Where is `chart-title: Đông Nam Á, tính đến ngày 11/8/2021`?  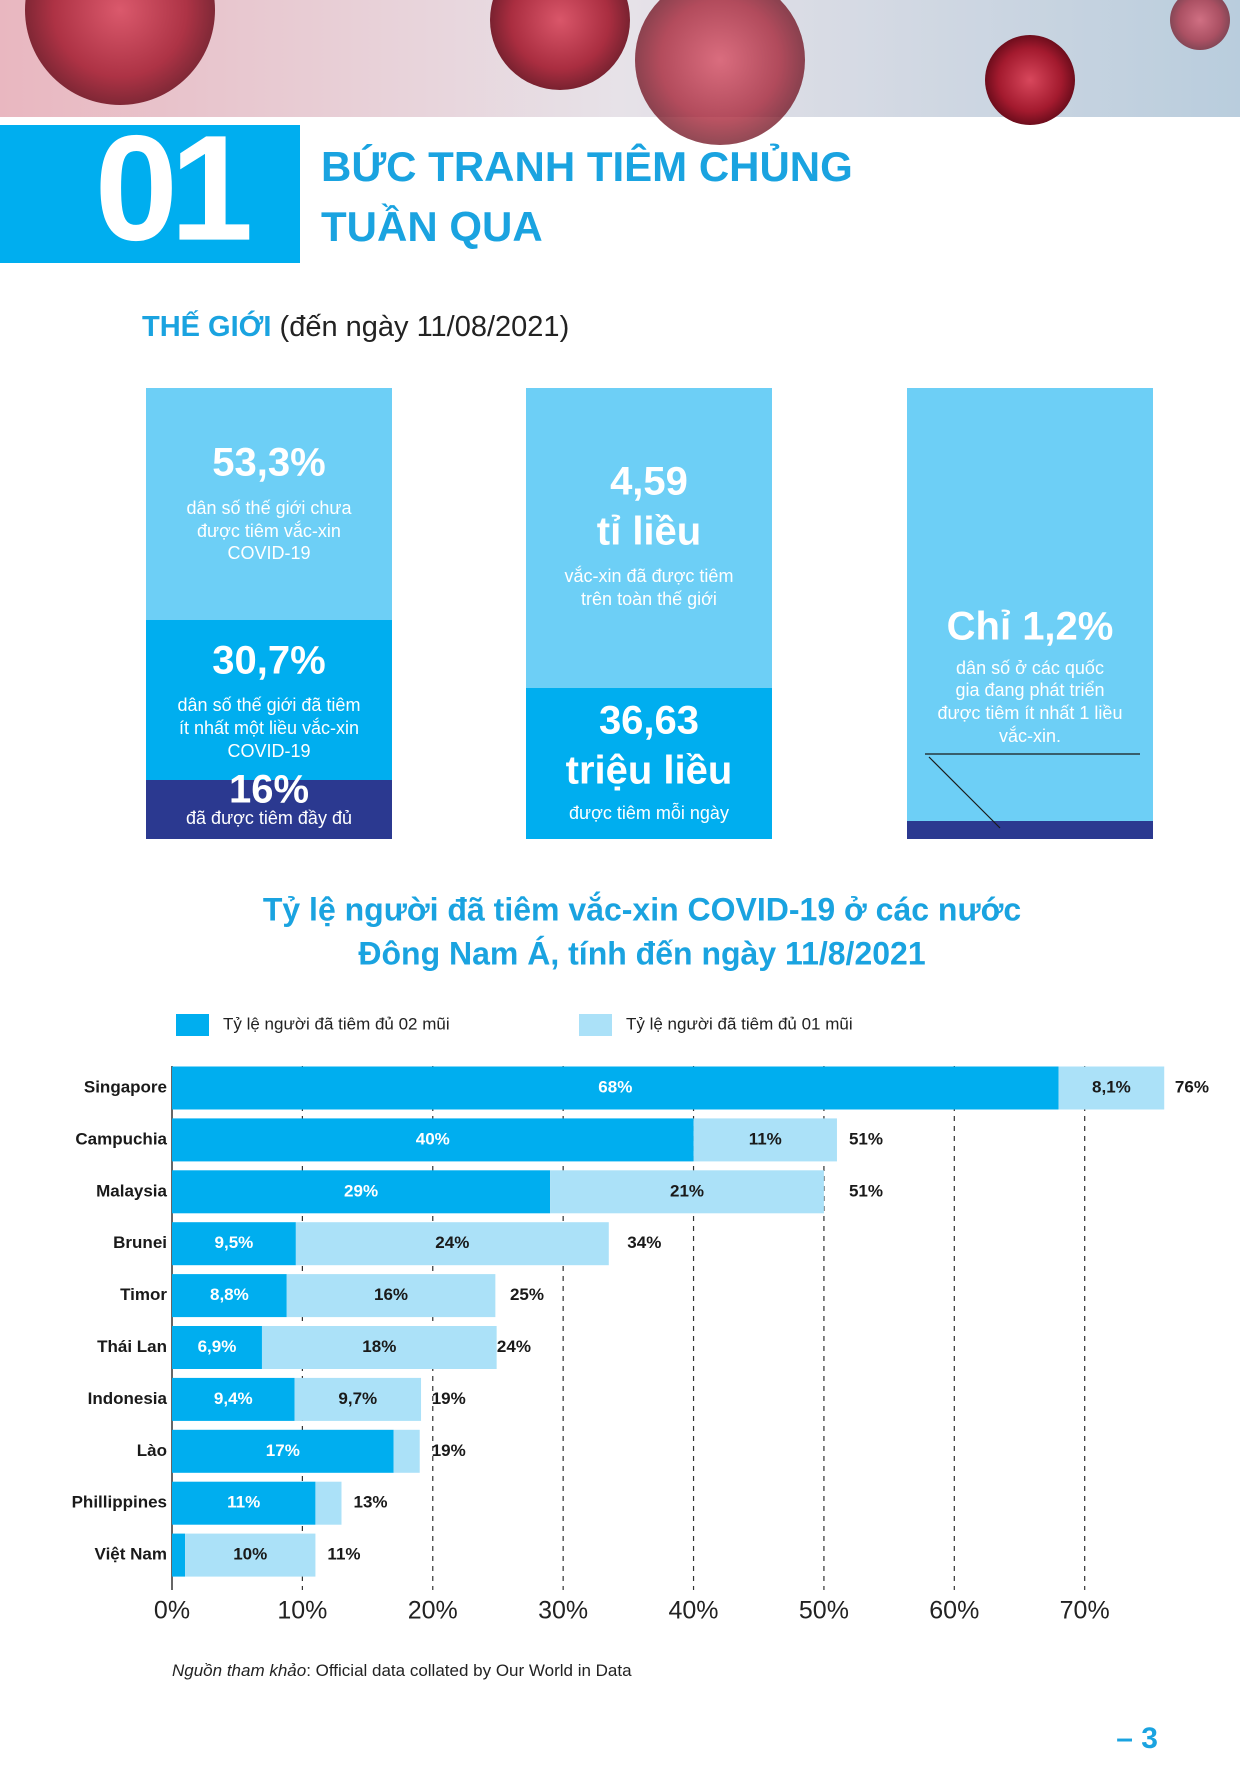 chart-title: Đông Nam Á, tính đến ngày 11/8/2021 is located at coordinates (641, 953).